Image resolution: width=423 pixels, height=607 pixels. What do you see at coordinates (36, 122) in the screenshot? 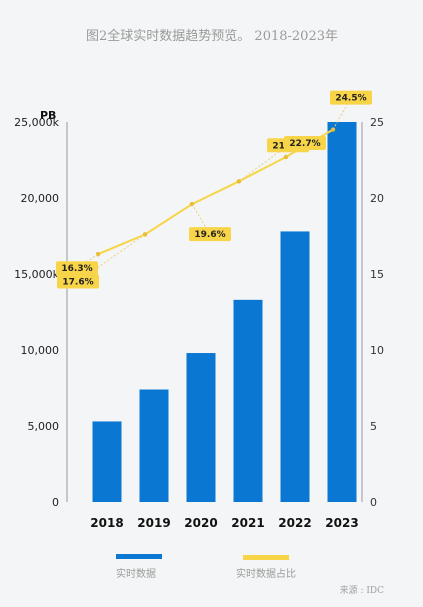
I see `y-axis-left-tick-label: 25,000k` at bounding box center [36, 122].